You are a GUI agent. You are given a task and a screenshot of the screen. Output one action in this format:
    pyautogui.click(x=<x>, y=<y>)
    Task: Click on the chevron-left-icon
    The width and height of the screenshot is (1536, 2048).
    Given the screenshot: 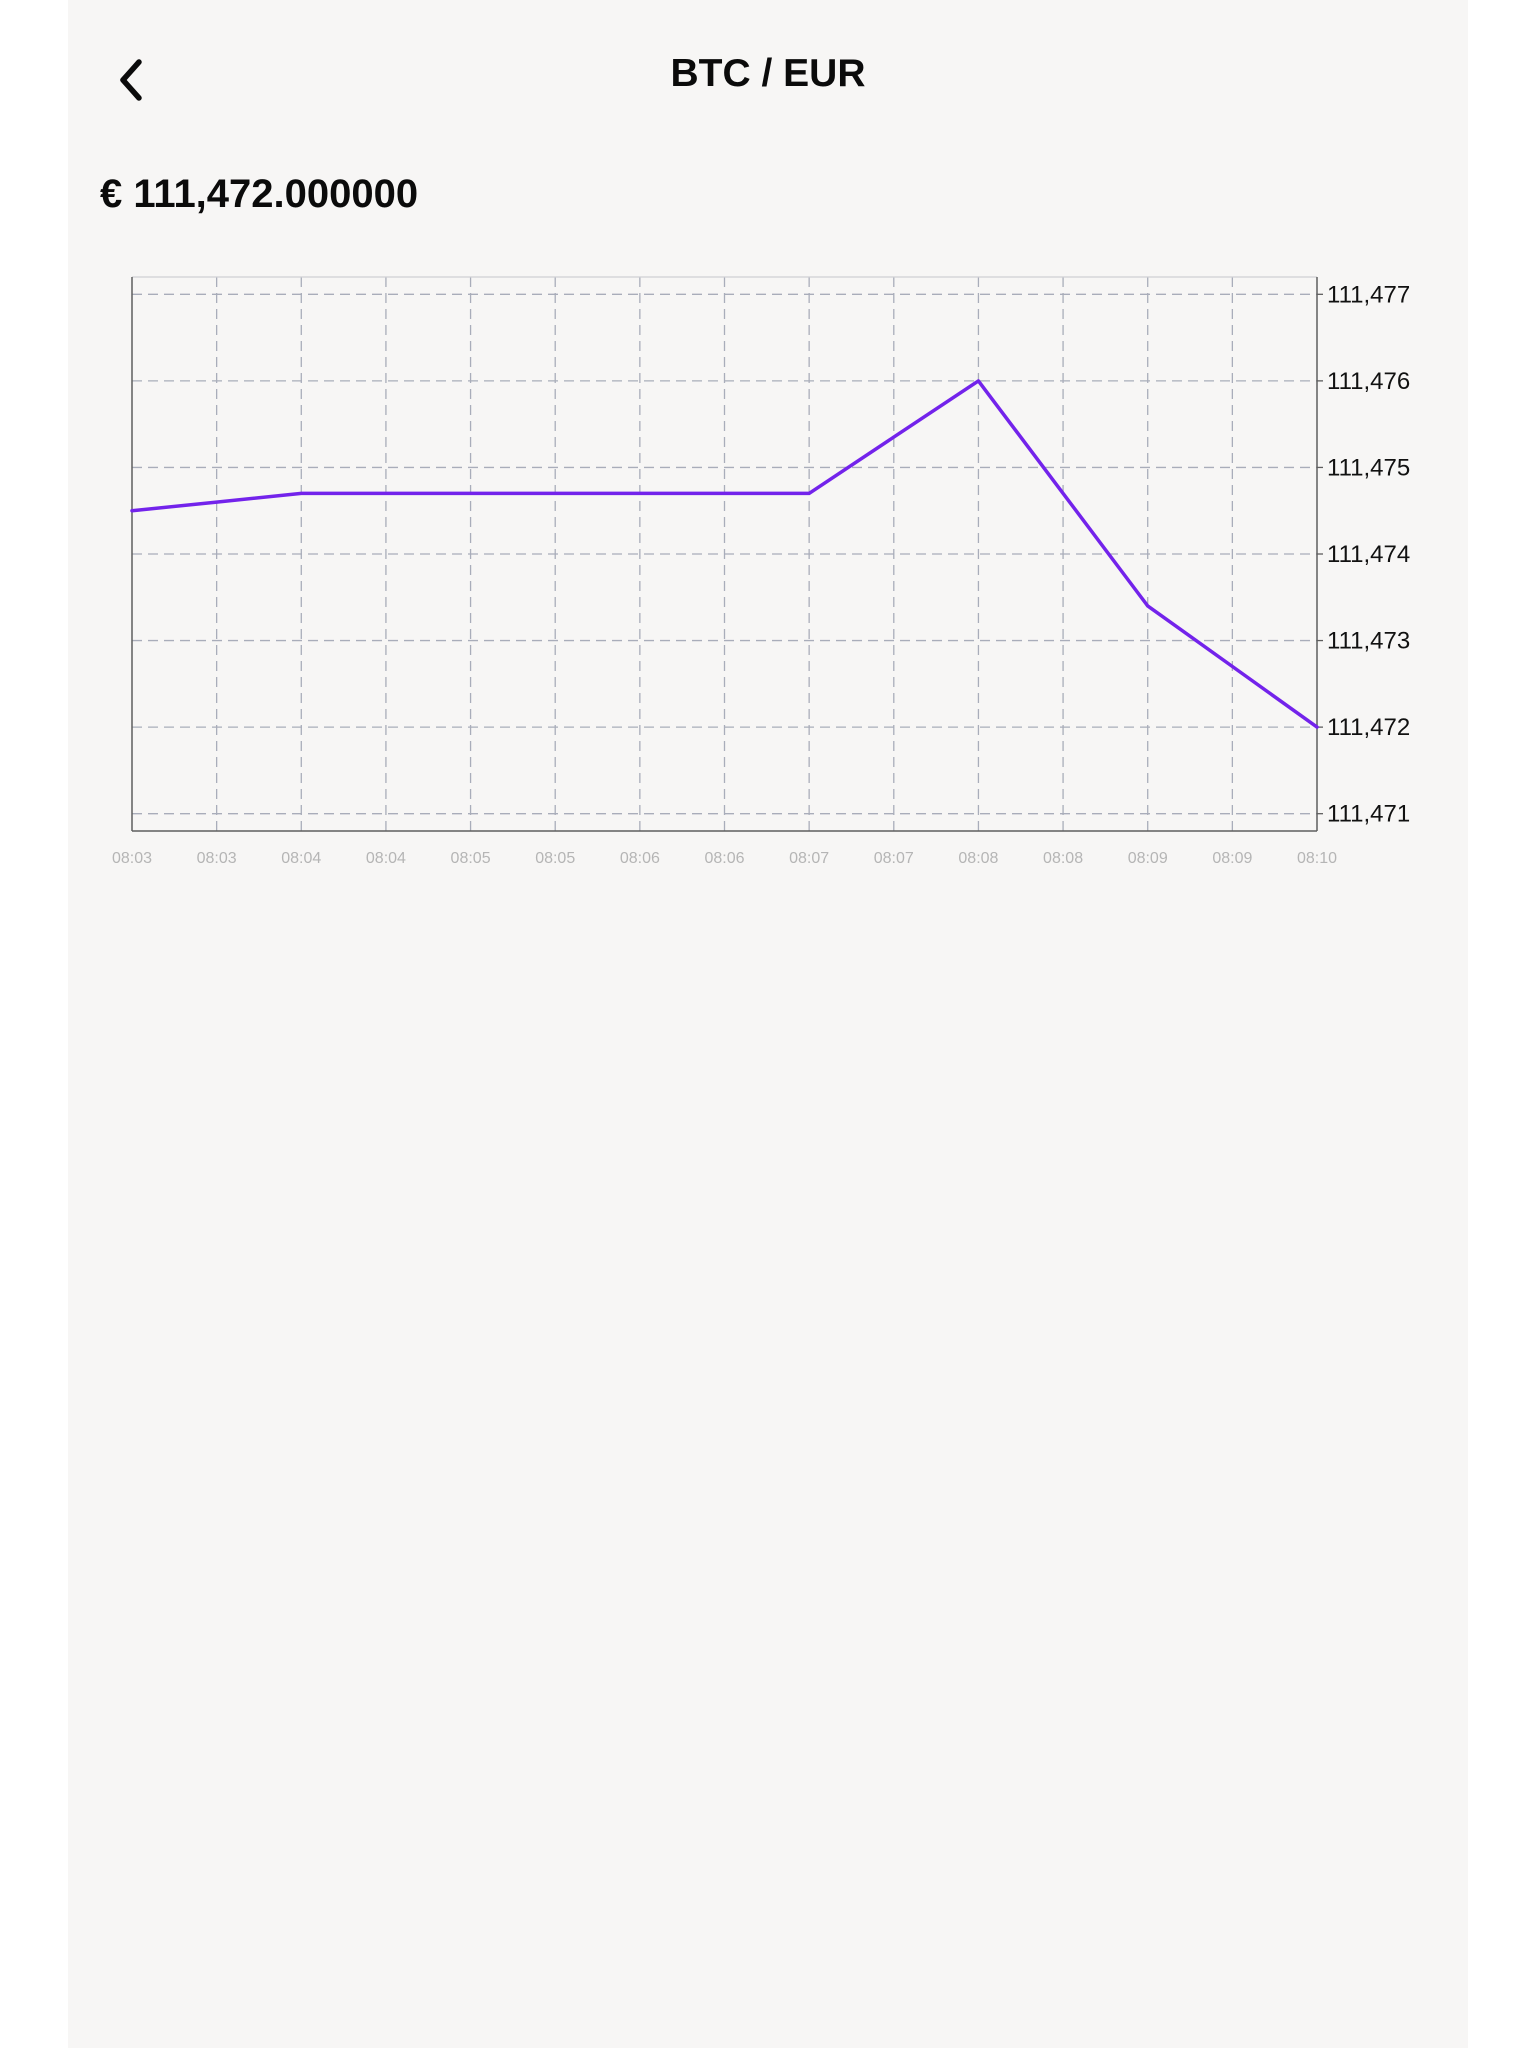 What is the action you would take?
    pyautogui.click(x=131, y=80)
    